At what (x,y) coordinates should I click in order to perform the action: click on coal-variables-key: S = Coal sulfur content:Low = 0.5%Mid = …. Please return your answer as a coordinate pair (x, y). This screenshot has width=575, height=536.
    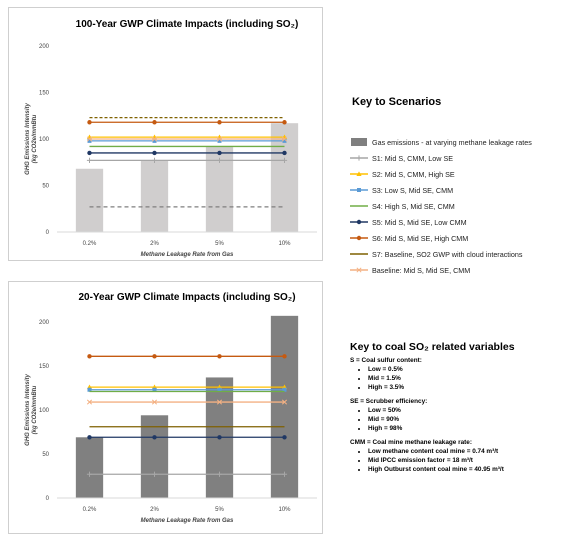
    Looking at the image, I should click on (461, 415).